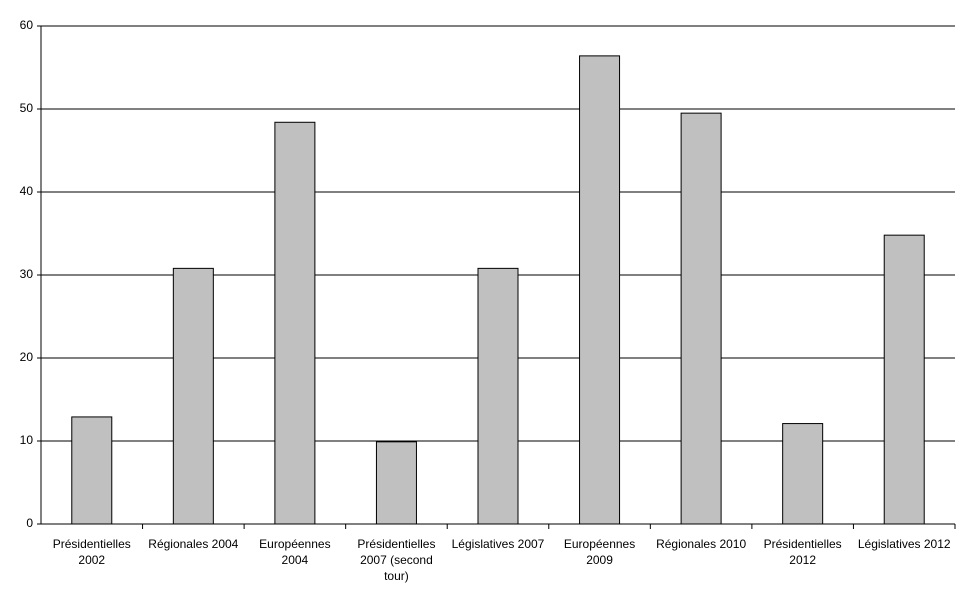 This screenshot has height=603, width=970. What do you see at coordinates (904, 544) in the screenshot?
I see `x-tick-label: Législatives 2012` at bounding box center [904, 544].